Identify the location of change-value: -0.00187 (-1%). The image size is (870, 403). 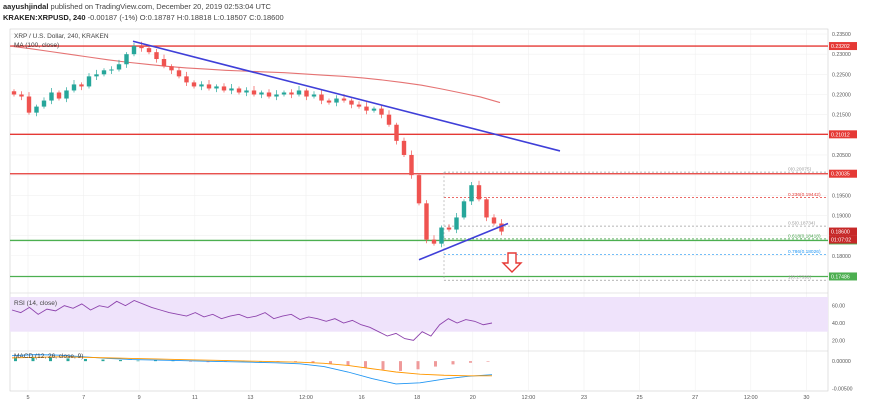
(112, 17).